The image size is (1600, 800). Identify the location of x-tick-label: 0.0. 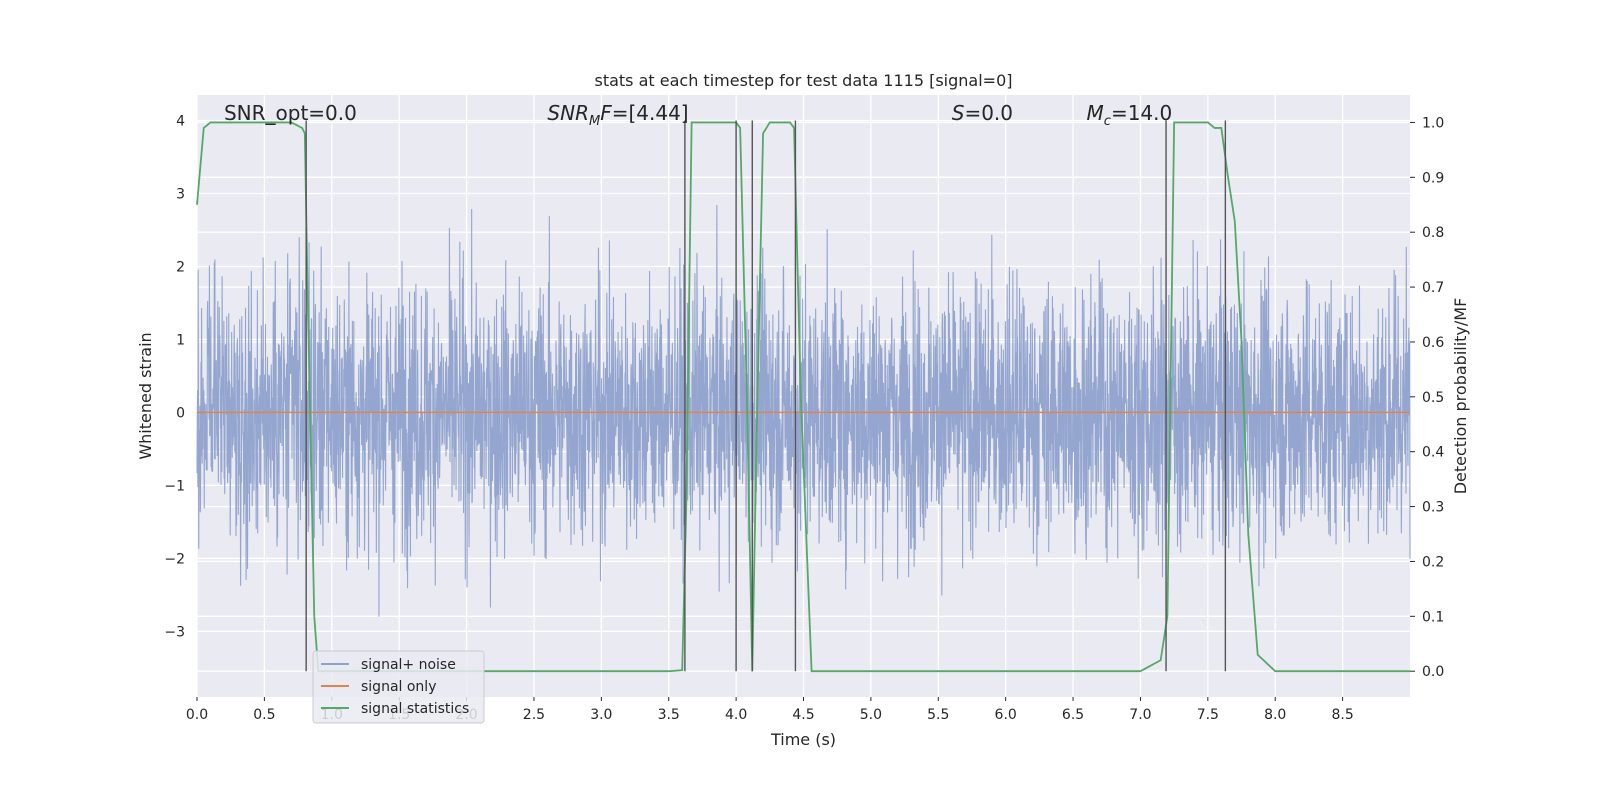
(197, 715).